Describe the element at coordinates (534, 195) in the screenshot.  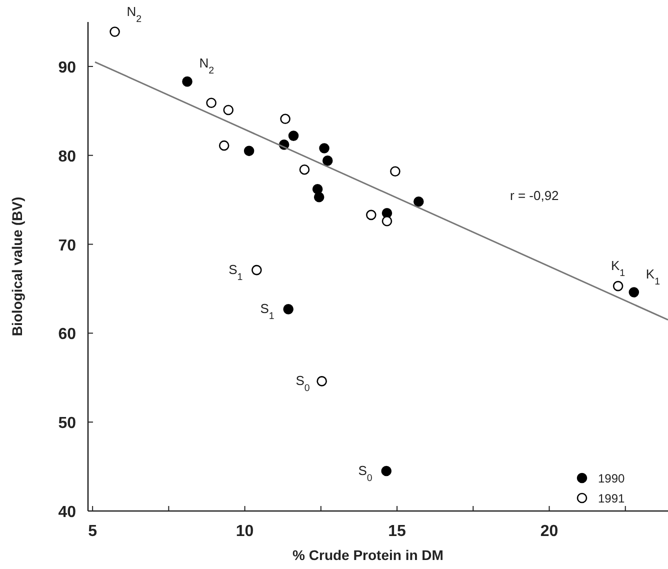
I see `annotation: r = -0,92` at that location.